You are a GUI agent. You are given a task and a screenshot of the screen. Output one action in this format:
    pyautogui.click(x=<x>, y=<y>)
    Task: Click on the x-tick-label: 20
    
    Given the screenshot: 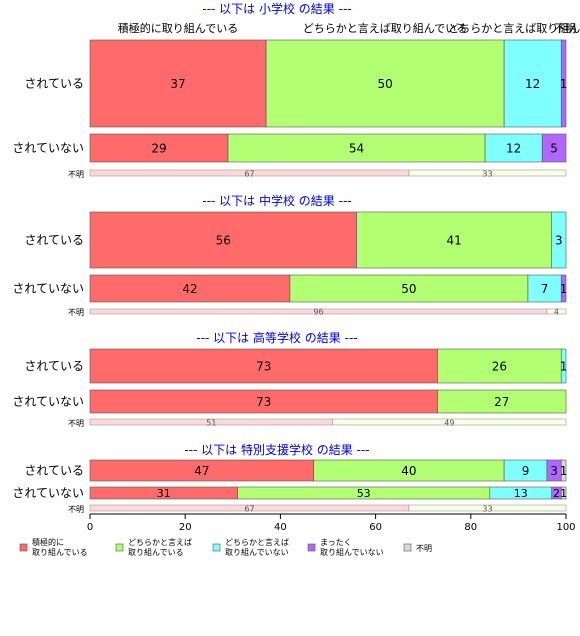 What is the action you would take?
    pyautogui.click(x=185, y=527)
    